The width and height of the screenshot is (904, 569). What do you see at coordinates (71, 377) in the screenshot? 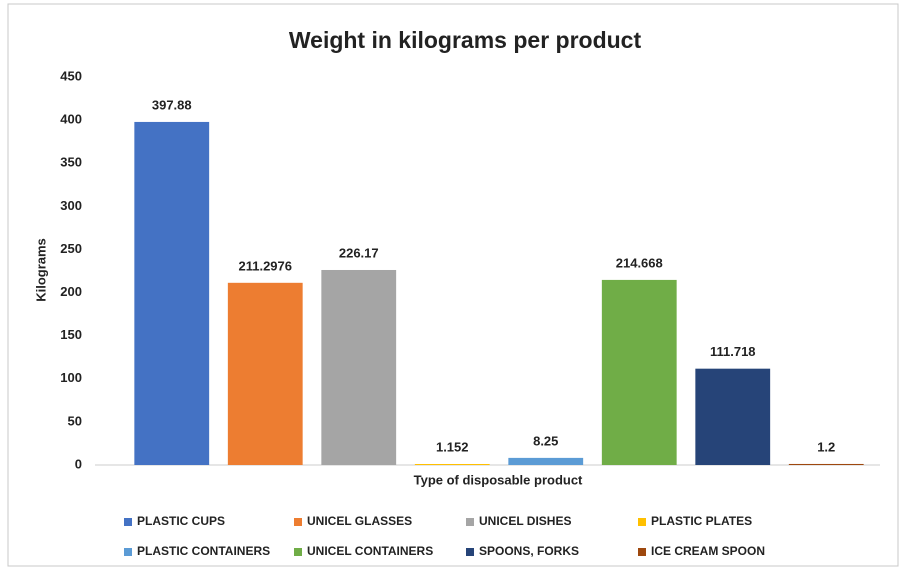
I see `y-tick-label: 100` at bounding box center [71, 377].